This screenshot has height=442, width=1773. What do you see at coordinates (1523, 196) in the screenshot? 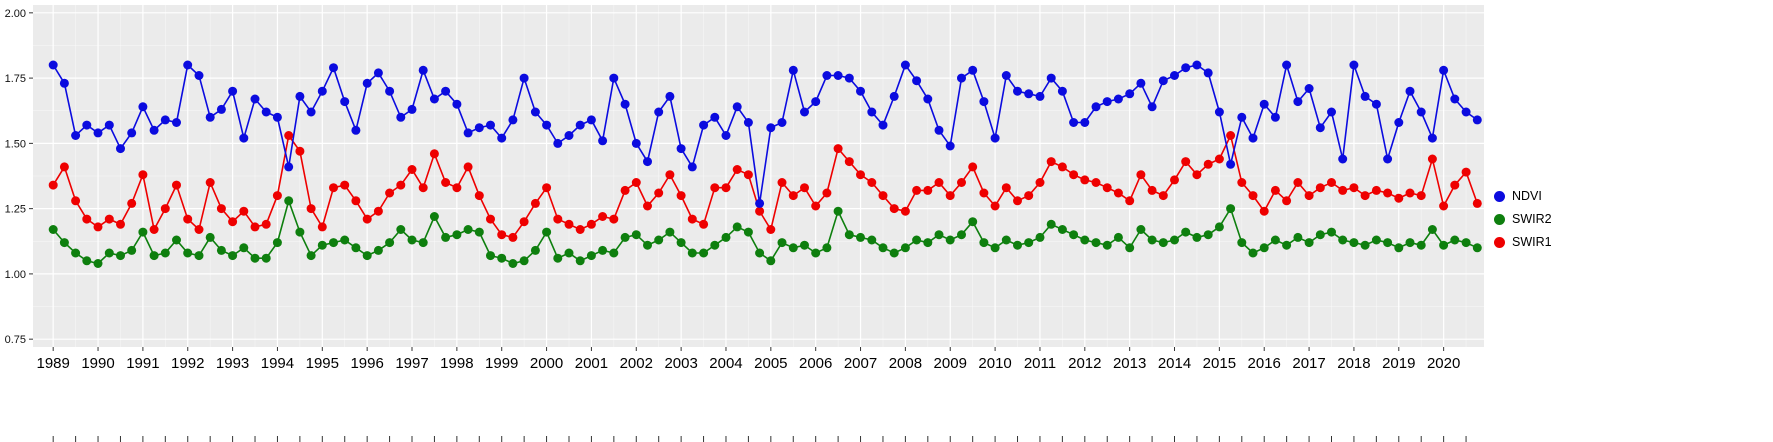
I see `legend-item-ndvi: NDVI` at bounding box center [1523, 196].